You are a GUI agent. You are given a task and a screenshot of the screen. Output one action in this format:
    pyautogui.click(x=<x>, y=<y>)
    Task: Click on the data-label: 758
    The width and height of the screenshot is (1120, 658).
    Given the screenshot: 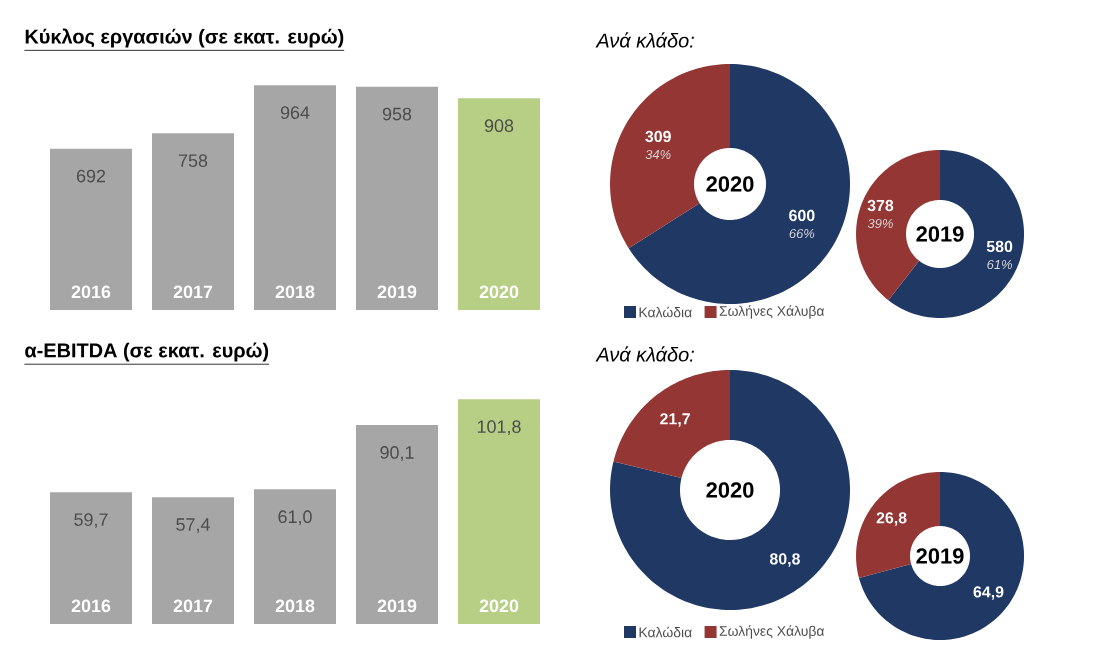 What is the action you would take?
    pyautogui.click(x=193, y=161)
    